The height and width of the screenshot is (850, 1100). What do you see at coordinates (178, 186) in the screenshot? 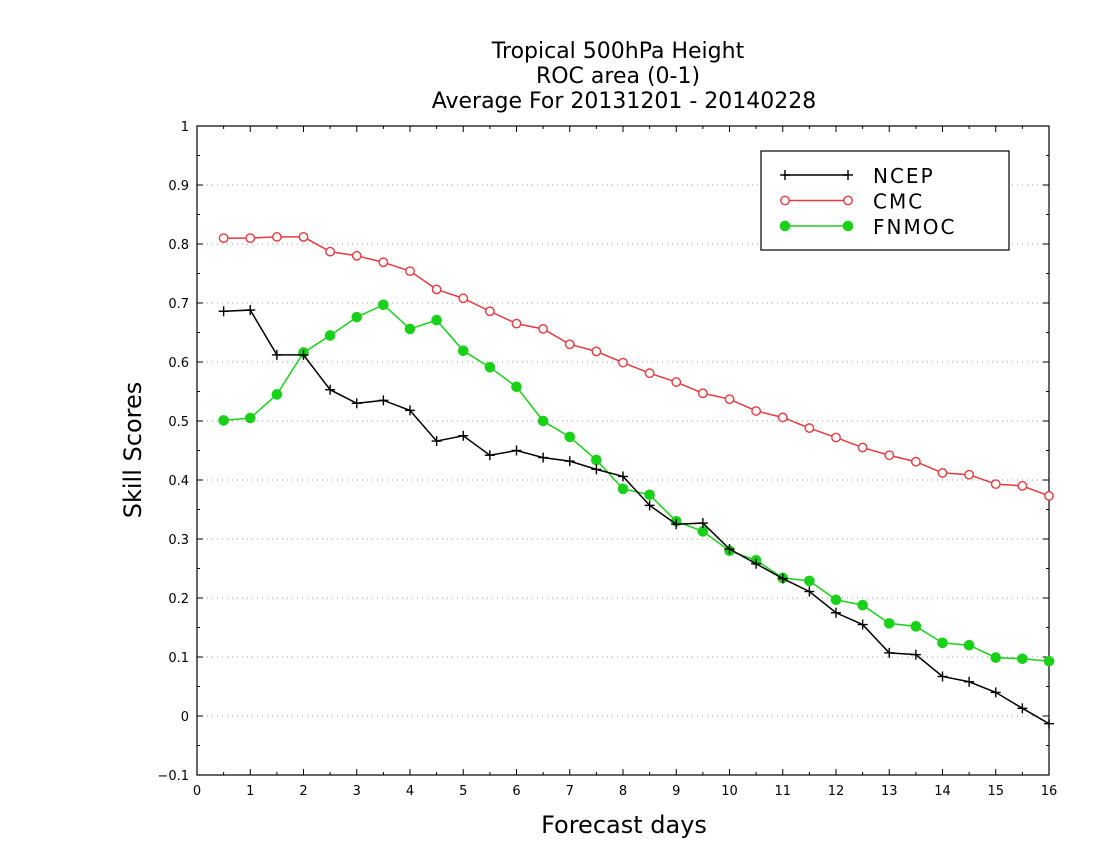
I see `y-tick-label: 0.9` at bounding box center [178, 186].